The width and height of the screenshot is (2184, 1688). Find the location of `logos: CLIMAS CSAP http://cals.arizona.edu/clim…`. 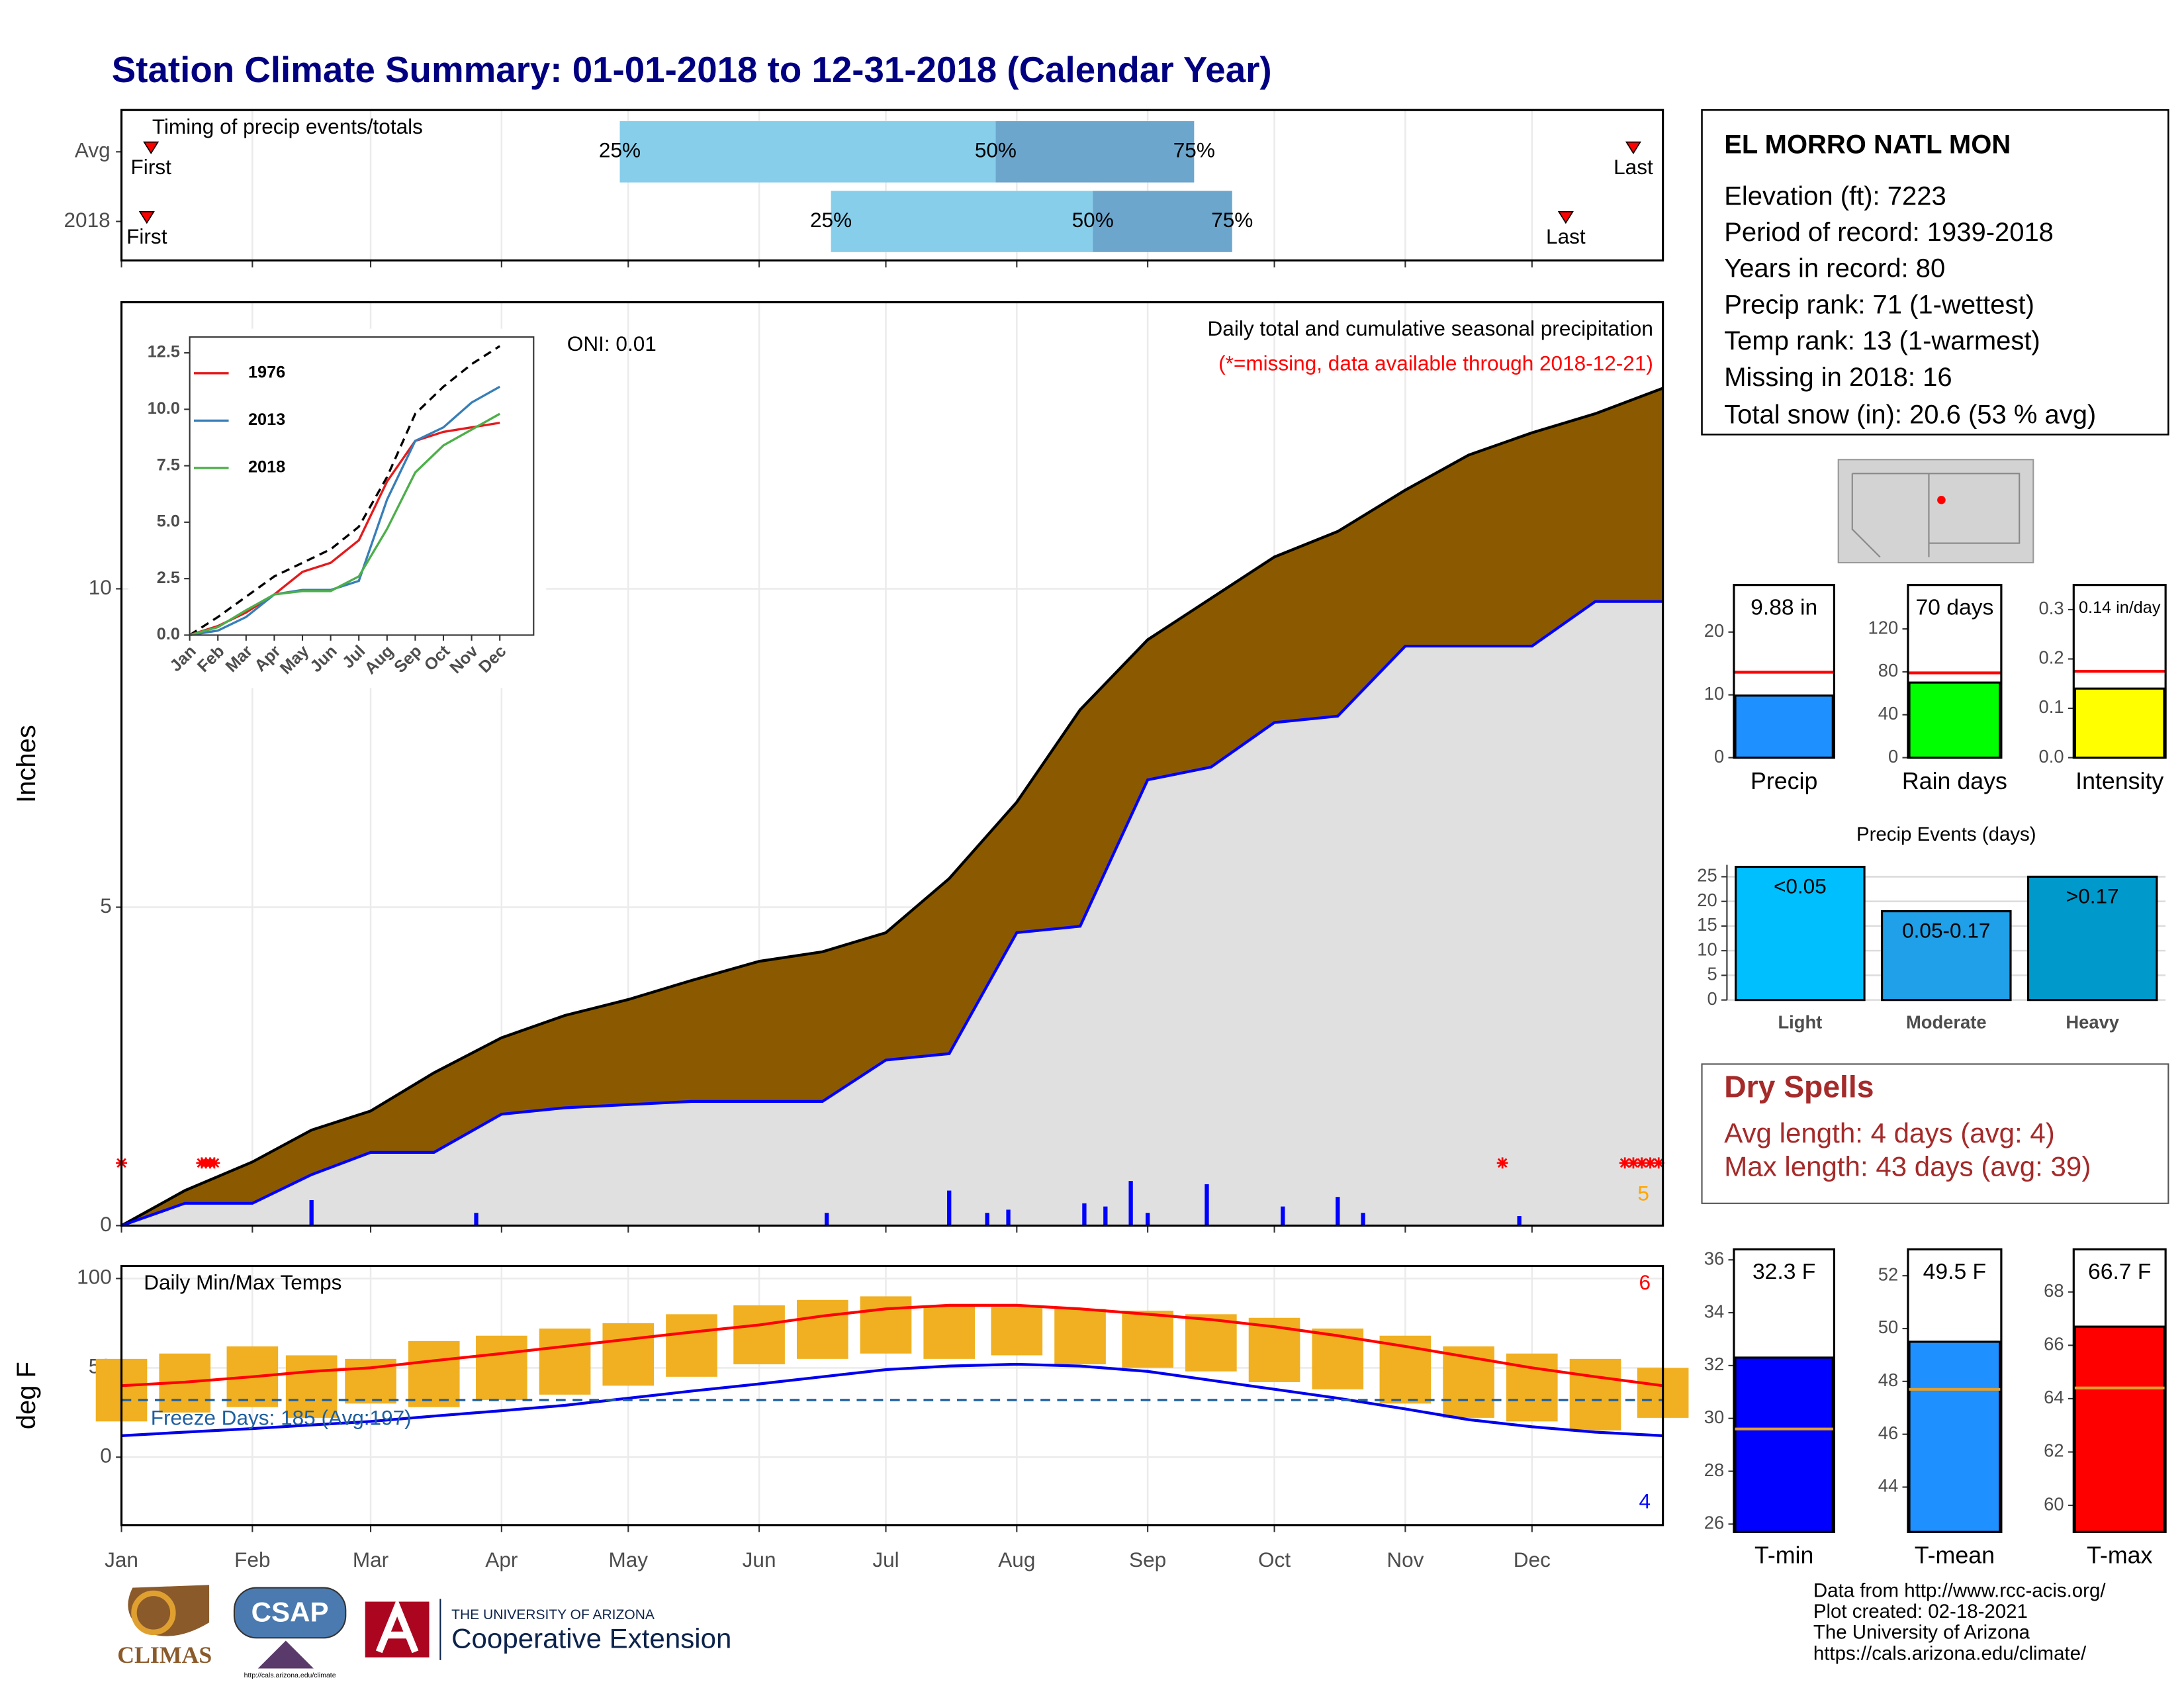

logos: CLIMAS CSAP http://cals.arizona.edu/clim… is located at coordinates (424, 1632).